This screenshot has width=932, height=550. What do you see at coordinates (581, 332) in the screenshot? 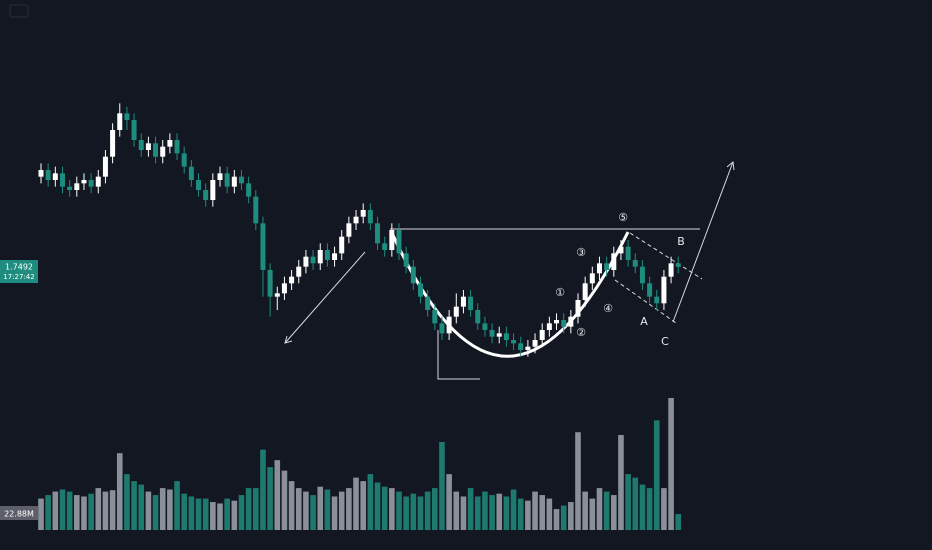
I see `wave-label: ②` at bounding box center [581, 332].